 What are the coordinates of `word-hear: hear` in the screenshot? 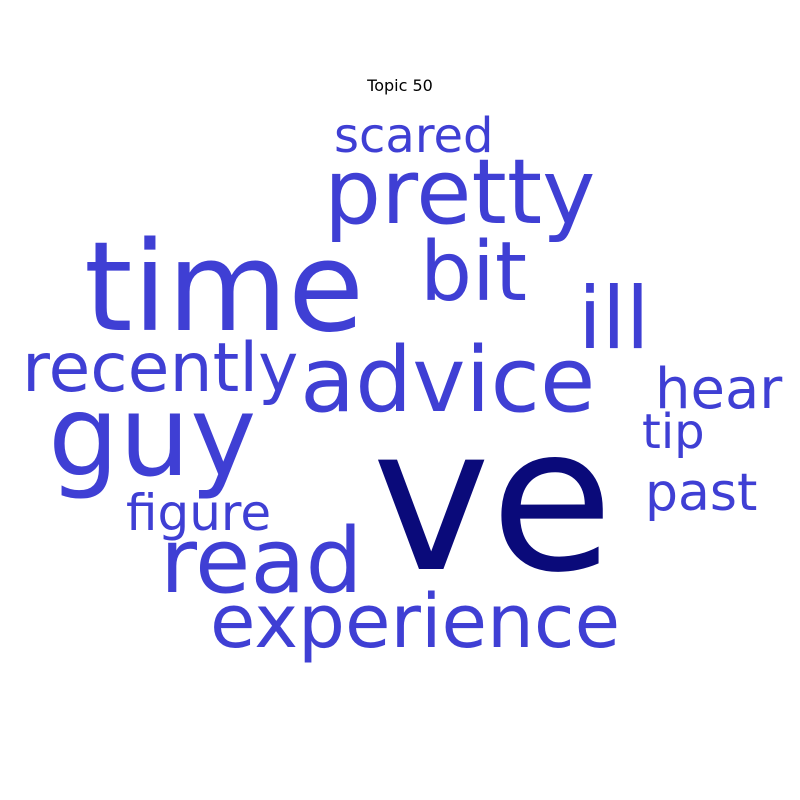 It's located at (719, 389).